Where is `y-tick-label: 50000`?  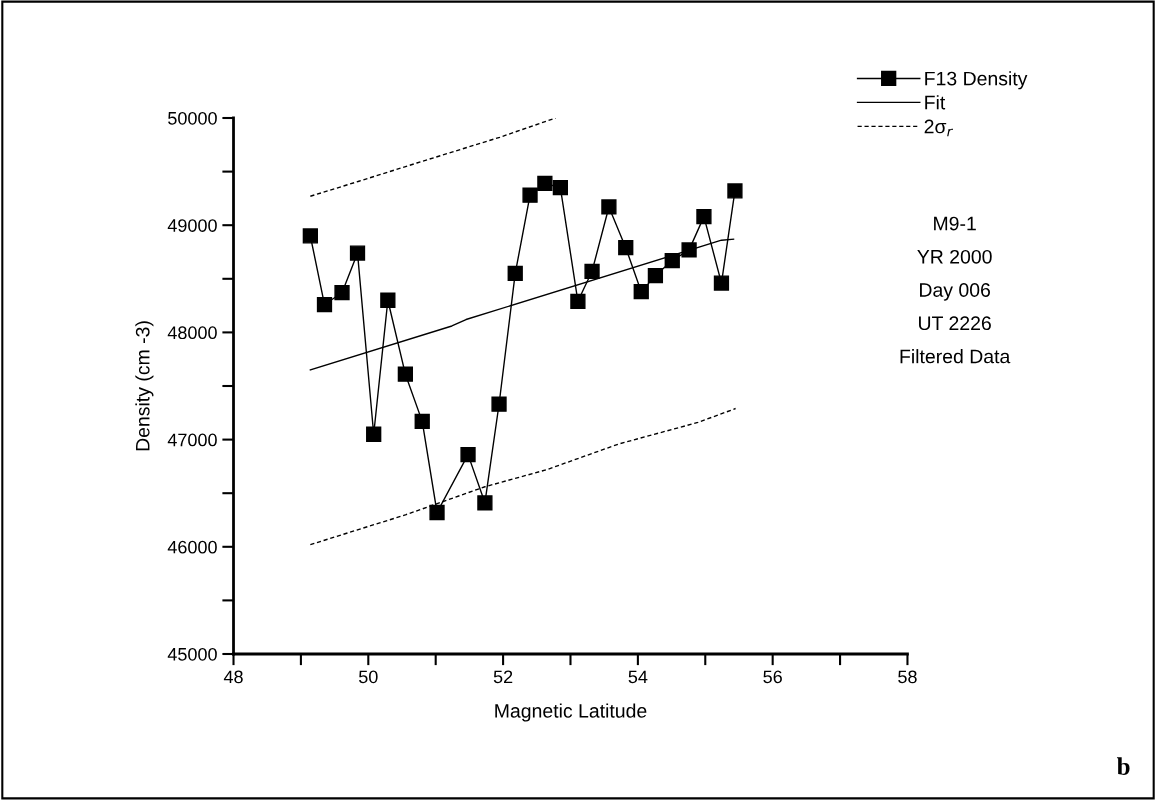 y-tick-label: 50000 is located at coordinates (192, 118).